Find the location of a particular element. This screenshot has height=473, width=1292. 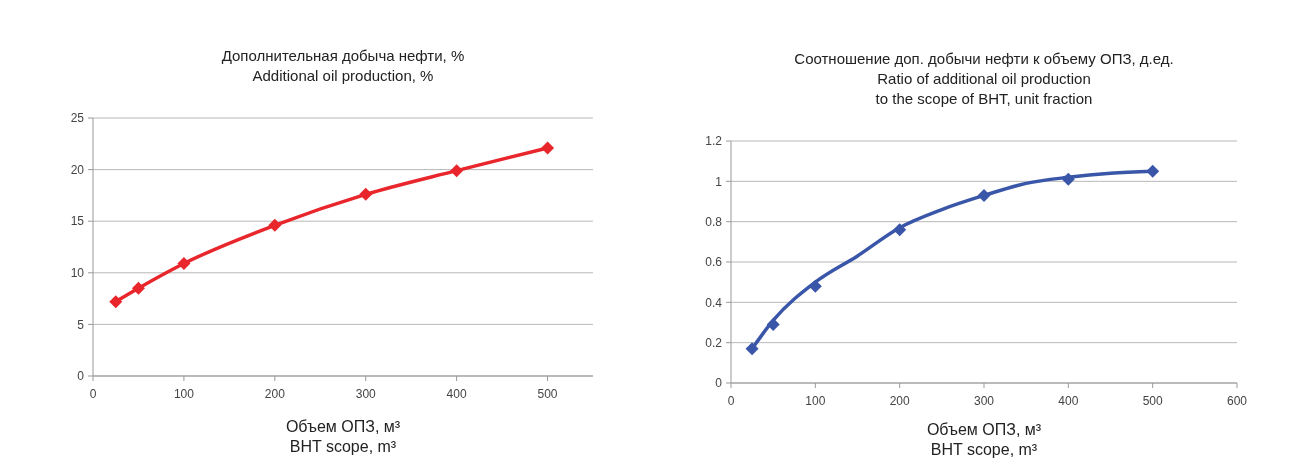

y-tick-label: 0.6 is located at coordinates (714, 262).